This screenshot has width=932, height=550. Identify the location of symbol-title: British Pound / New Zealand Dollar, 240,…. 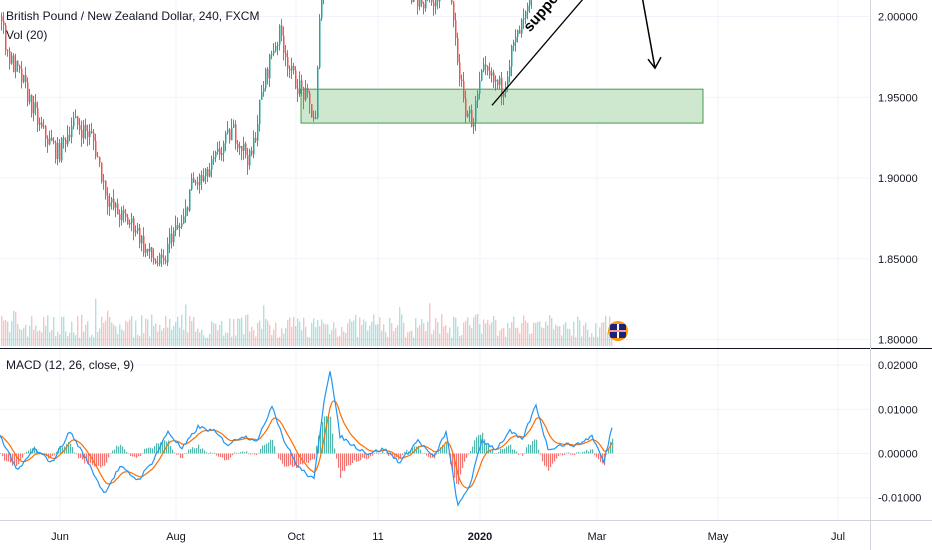
(133, 16).